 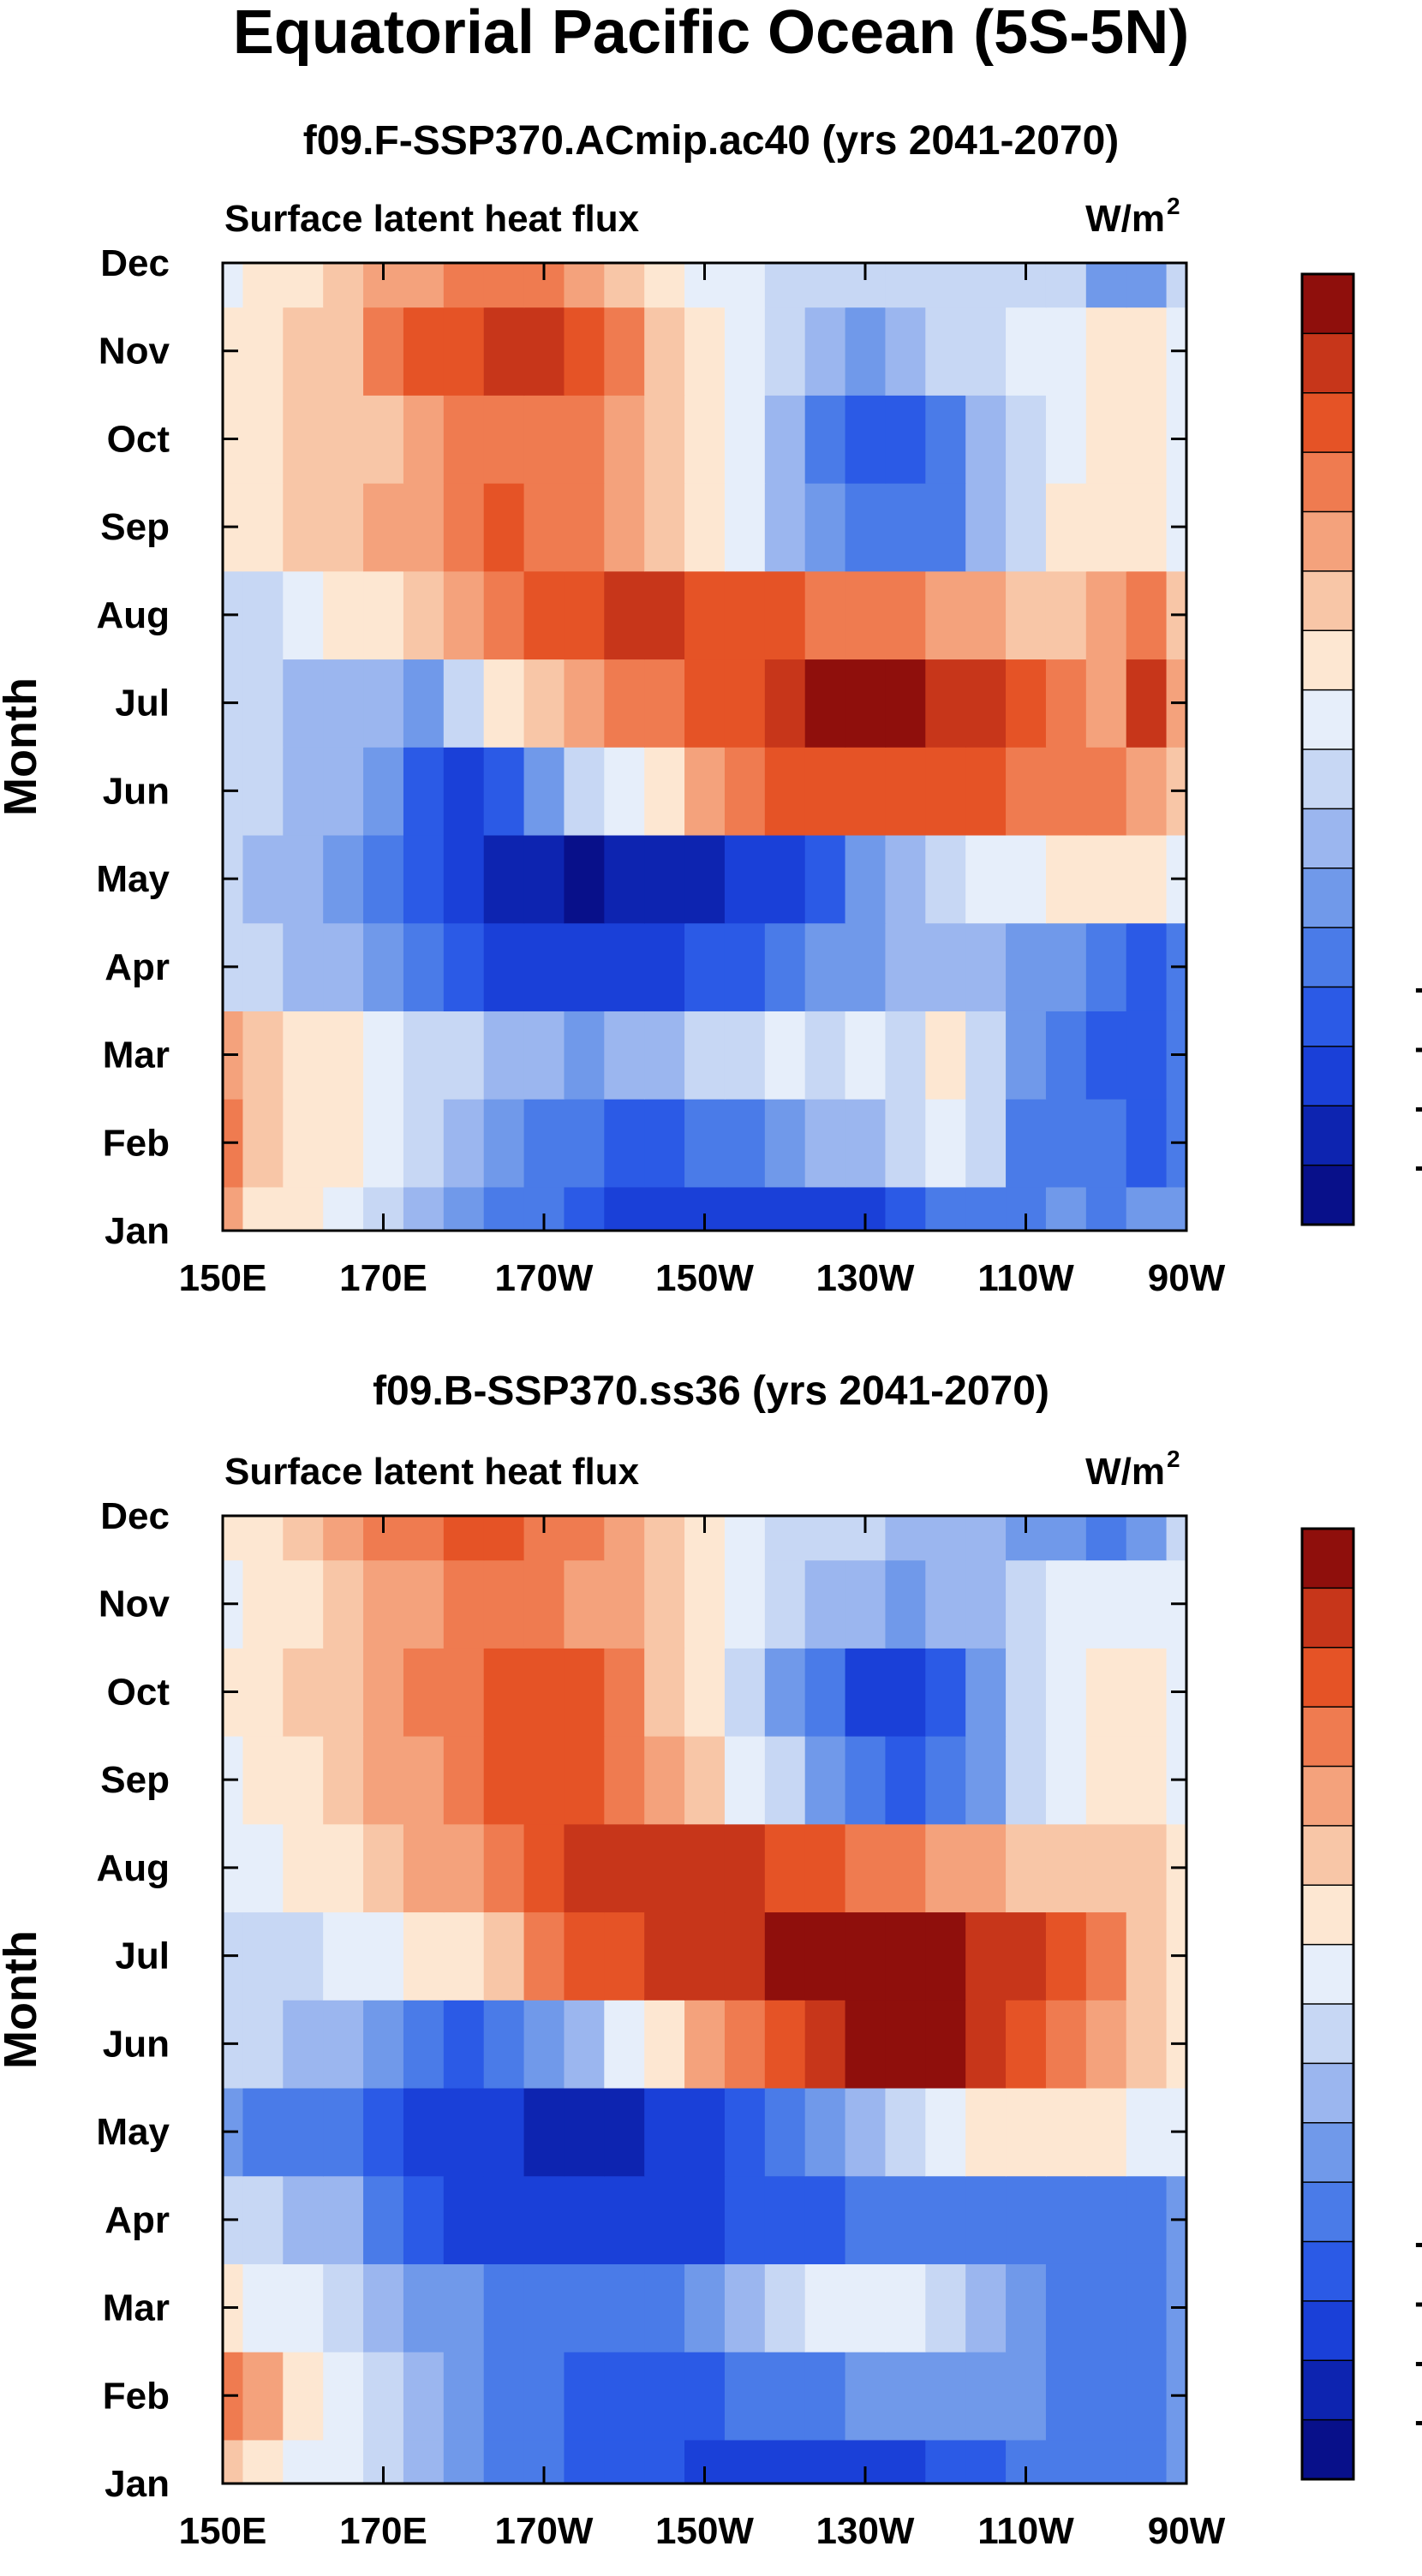 I want to click on heatmap-cell-May-140W, so click(x=785, y=879).